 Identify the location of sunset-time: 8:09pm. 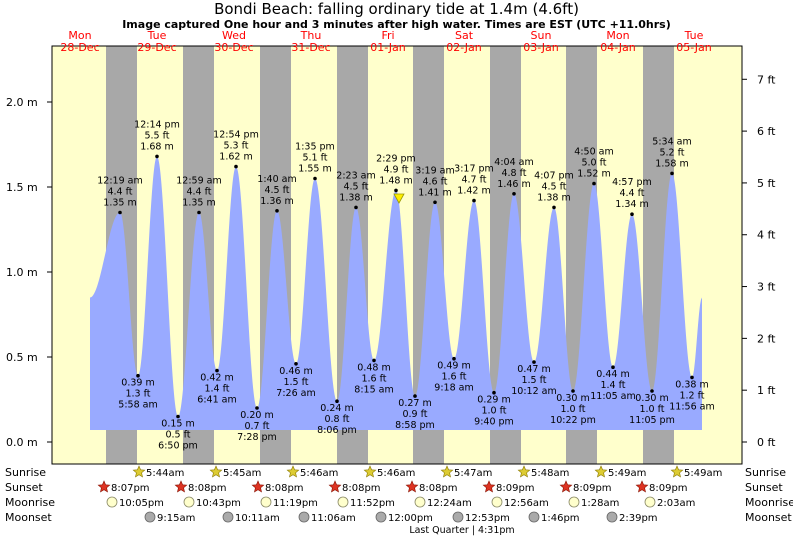
(668, 488).